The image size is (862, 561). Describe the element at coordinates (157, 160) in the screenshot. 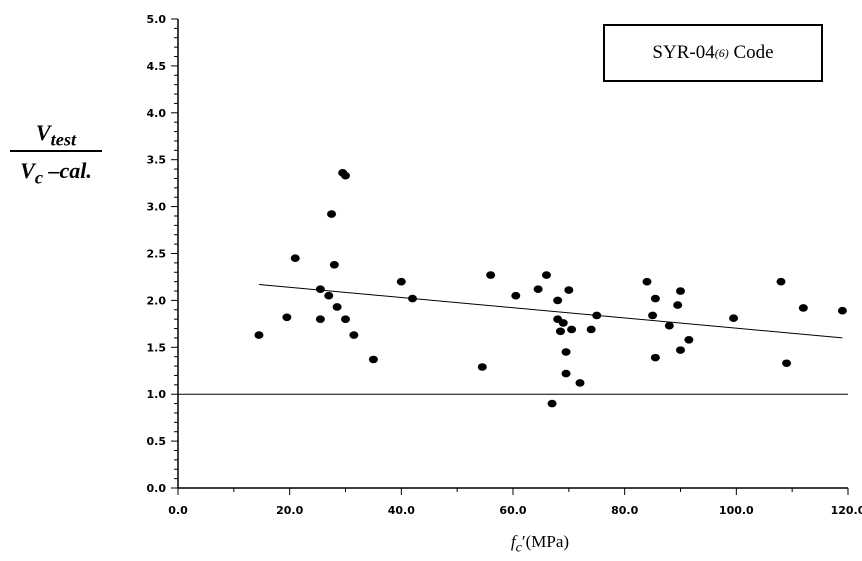

I see `y-tick-label: 3.5` at that location.